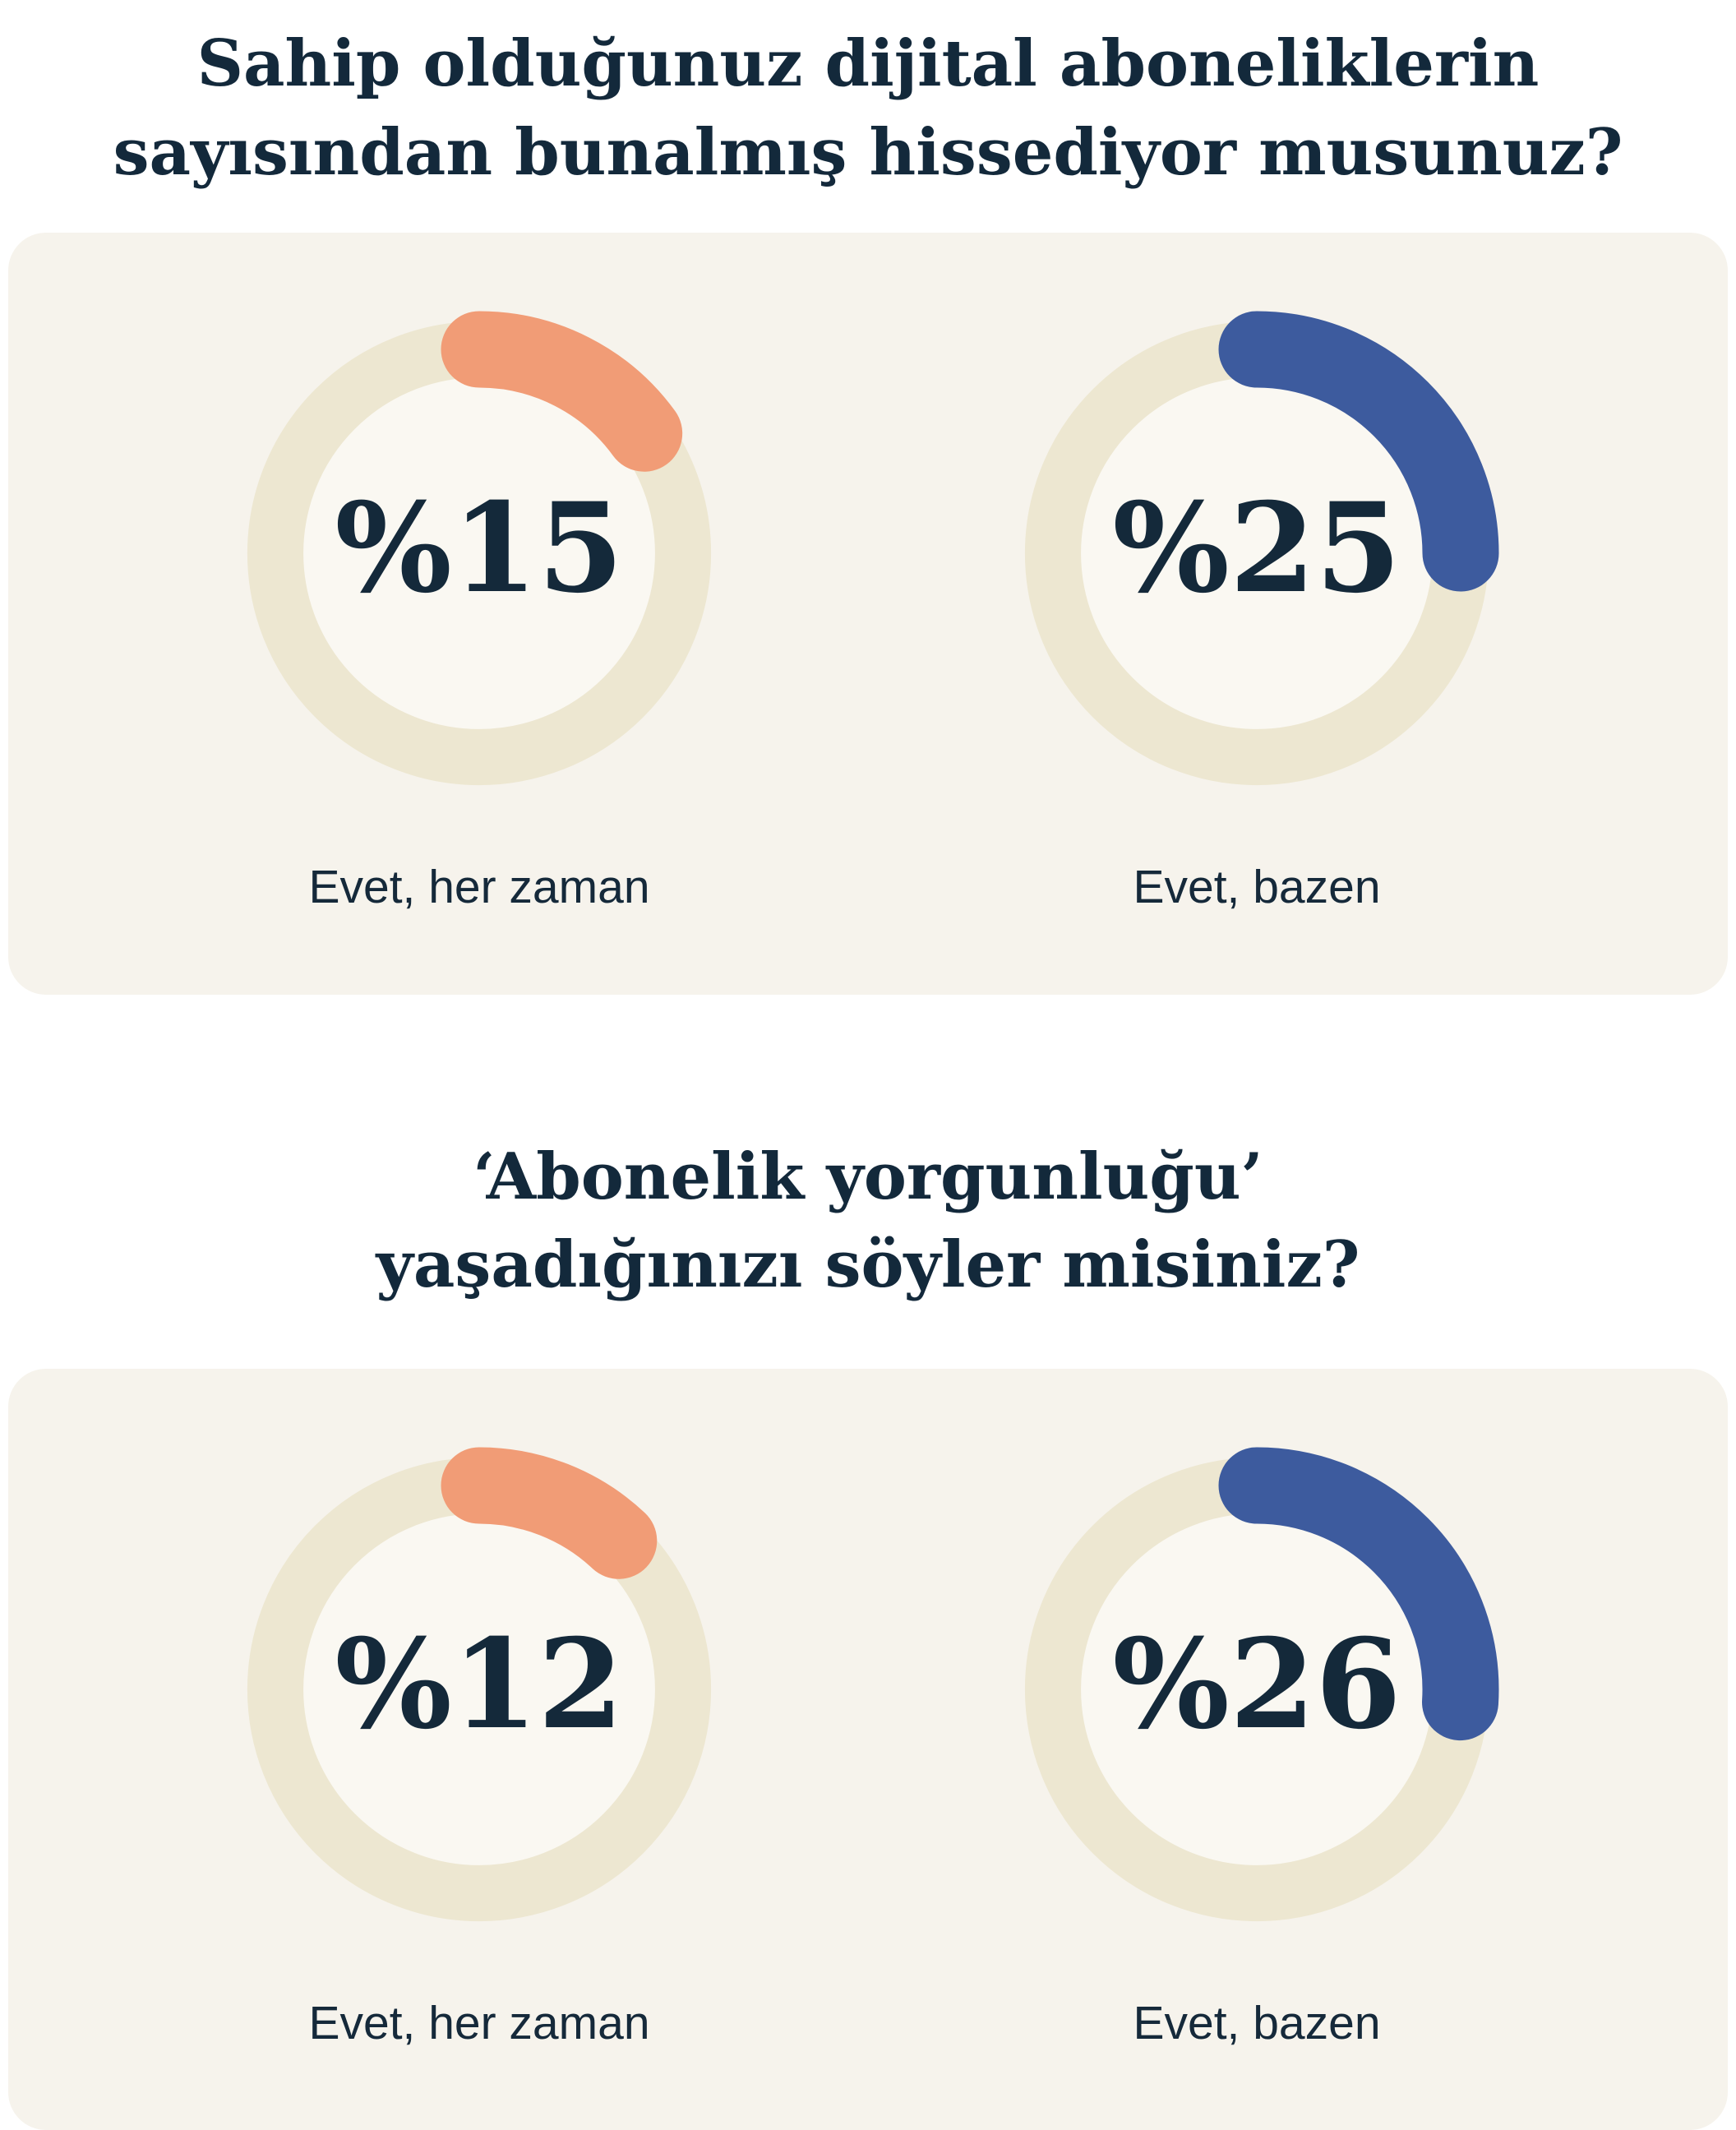  What do you see at coordinates (868, 1176) in the screenshot?
I see `title-line: ‘Abonelik yorgunluğu’` at bounding box center [868, 1176].